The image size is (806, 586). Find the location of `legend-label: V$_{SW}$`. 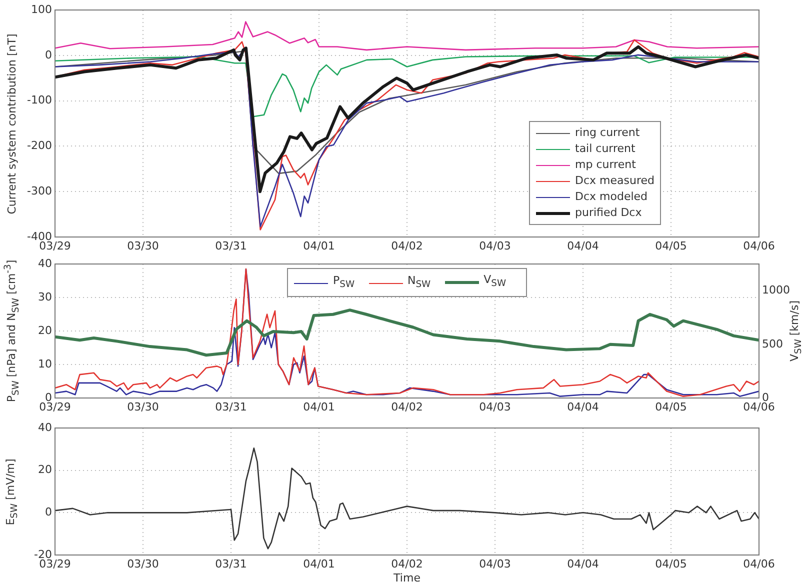

legend-label: V$_{SW}$ is located at coordinates (495, 282).